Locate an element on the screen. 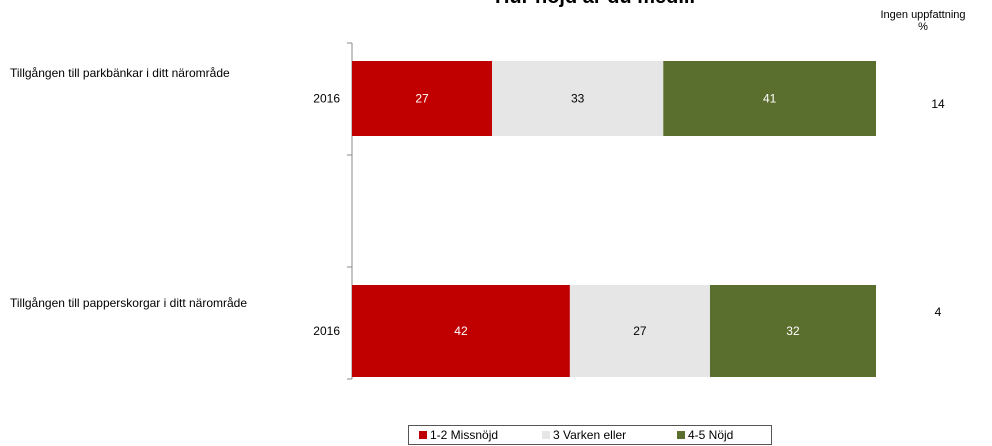 The image size is (992, 446). legend-label-missnojd: 1-2 Missnöjd is located at coordinates (464, 435).